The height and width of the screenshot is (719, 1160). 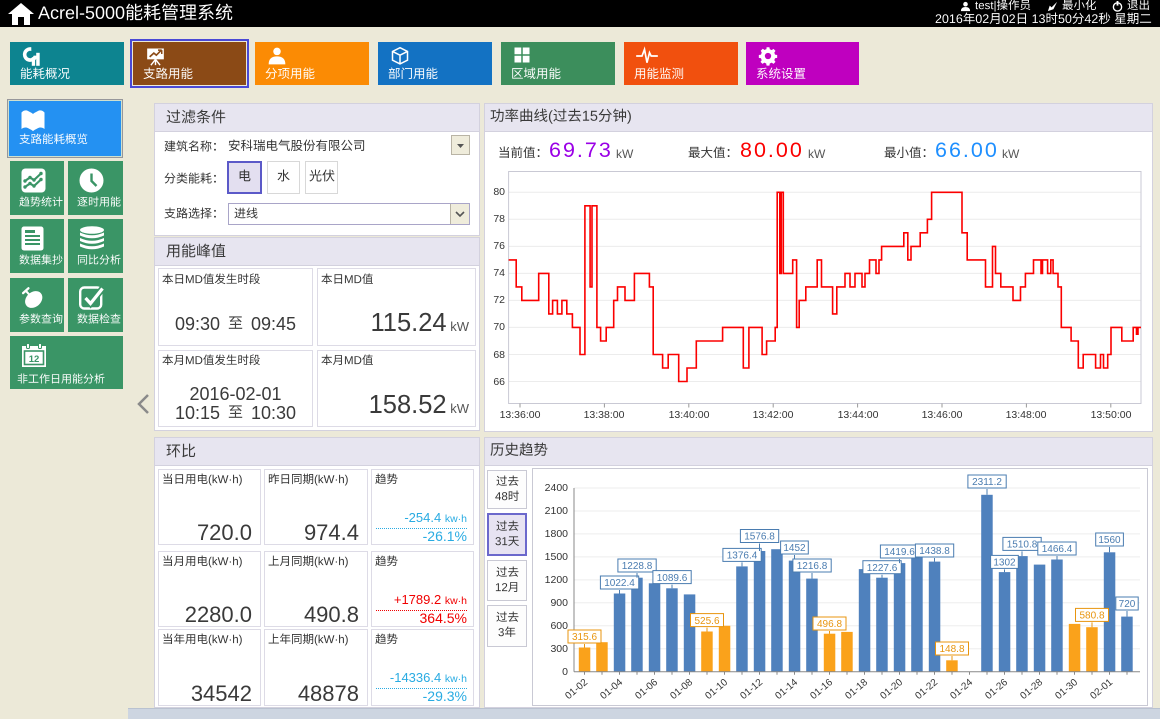 I want to click on svg-text: 1022.4, so click(x=619, y=583).